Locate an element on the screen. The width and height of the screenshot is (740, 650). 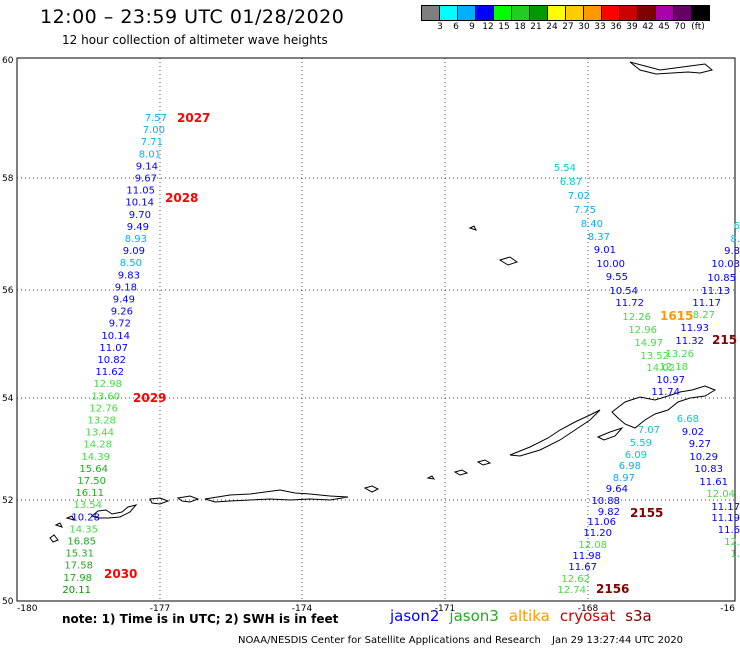
track-time-label: 215 is located at coordinates (724, 340).